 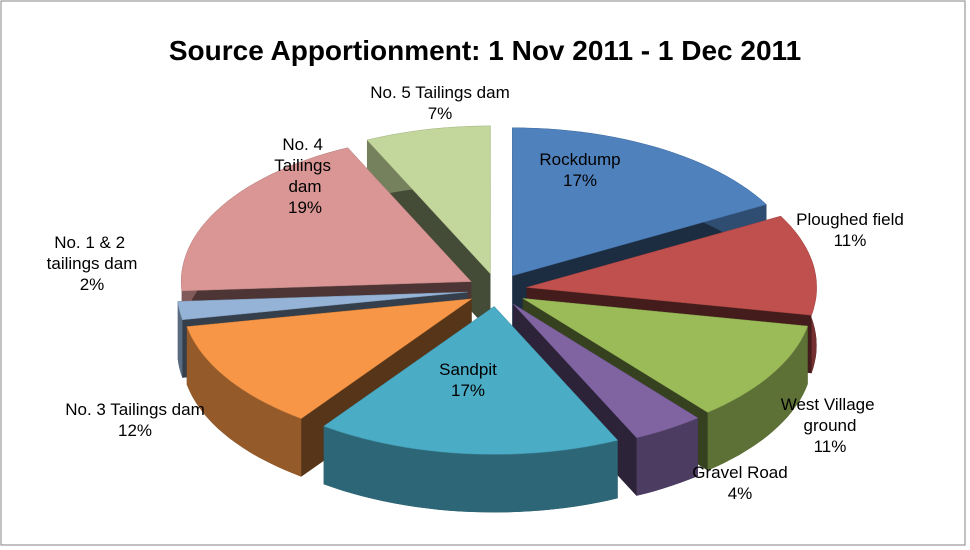 I want to click on label-line: No. 3 Tailings dam, so click(x=135, y=409).